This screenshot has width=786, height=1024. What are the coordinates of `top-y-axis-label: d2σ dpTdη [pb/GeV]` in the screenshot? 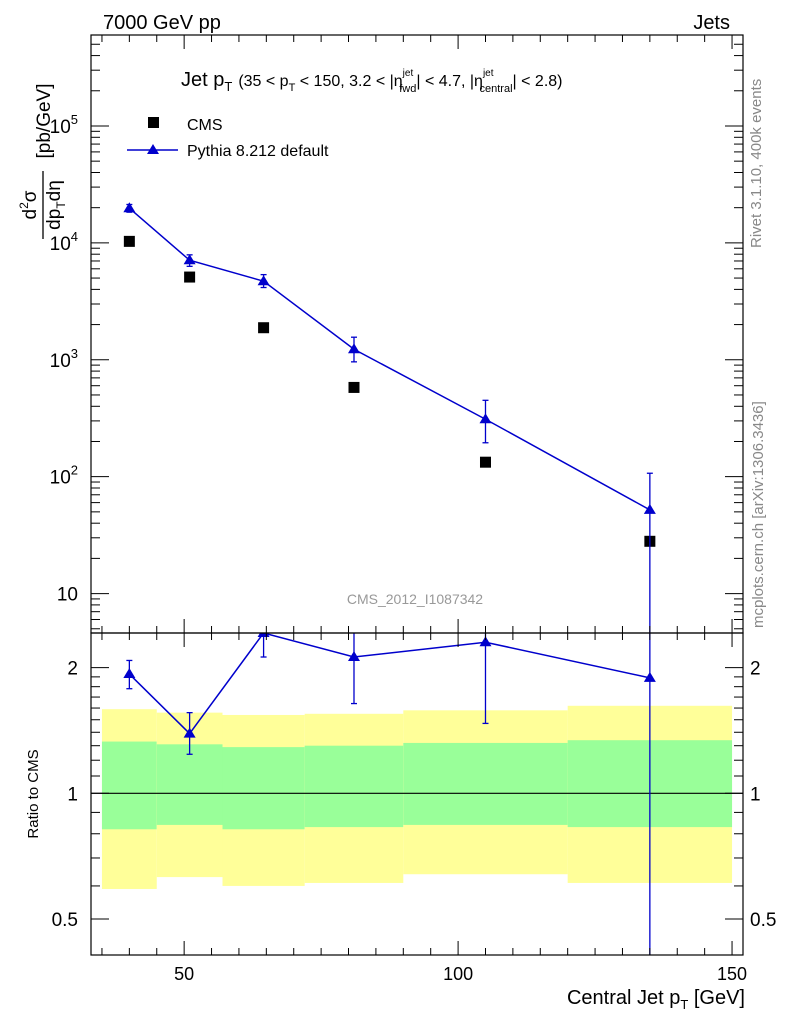 It's located at (42, 161).